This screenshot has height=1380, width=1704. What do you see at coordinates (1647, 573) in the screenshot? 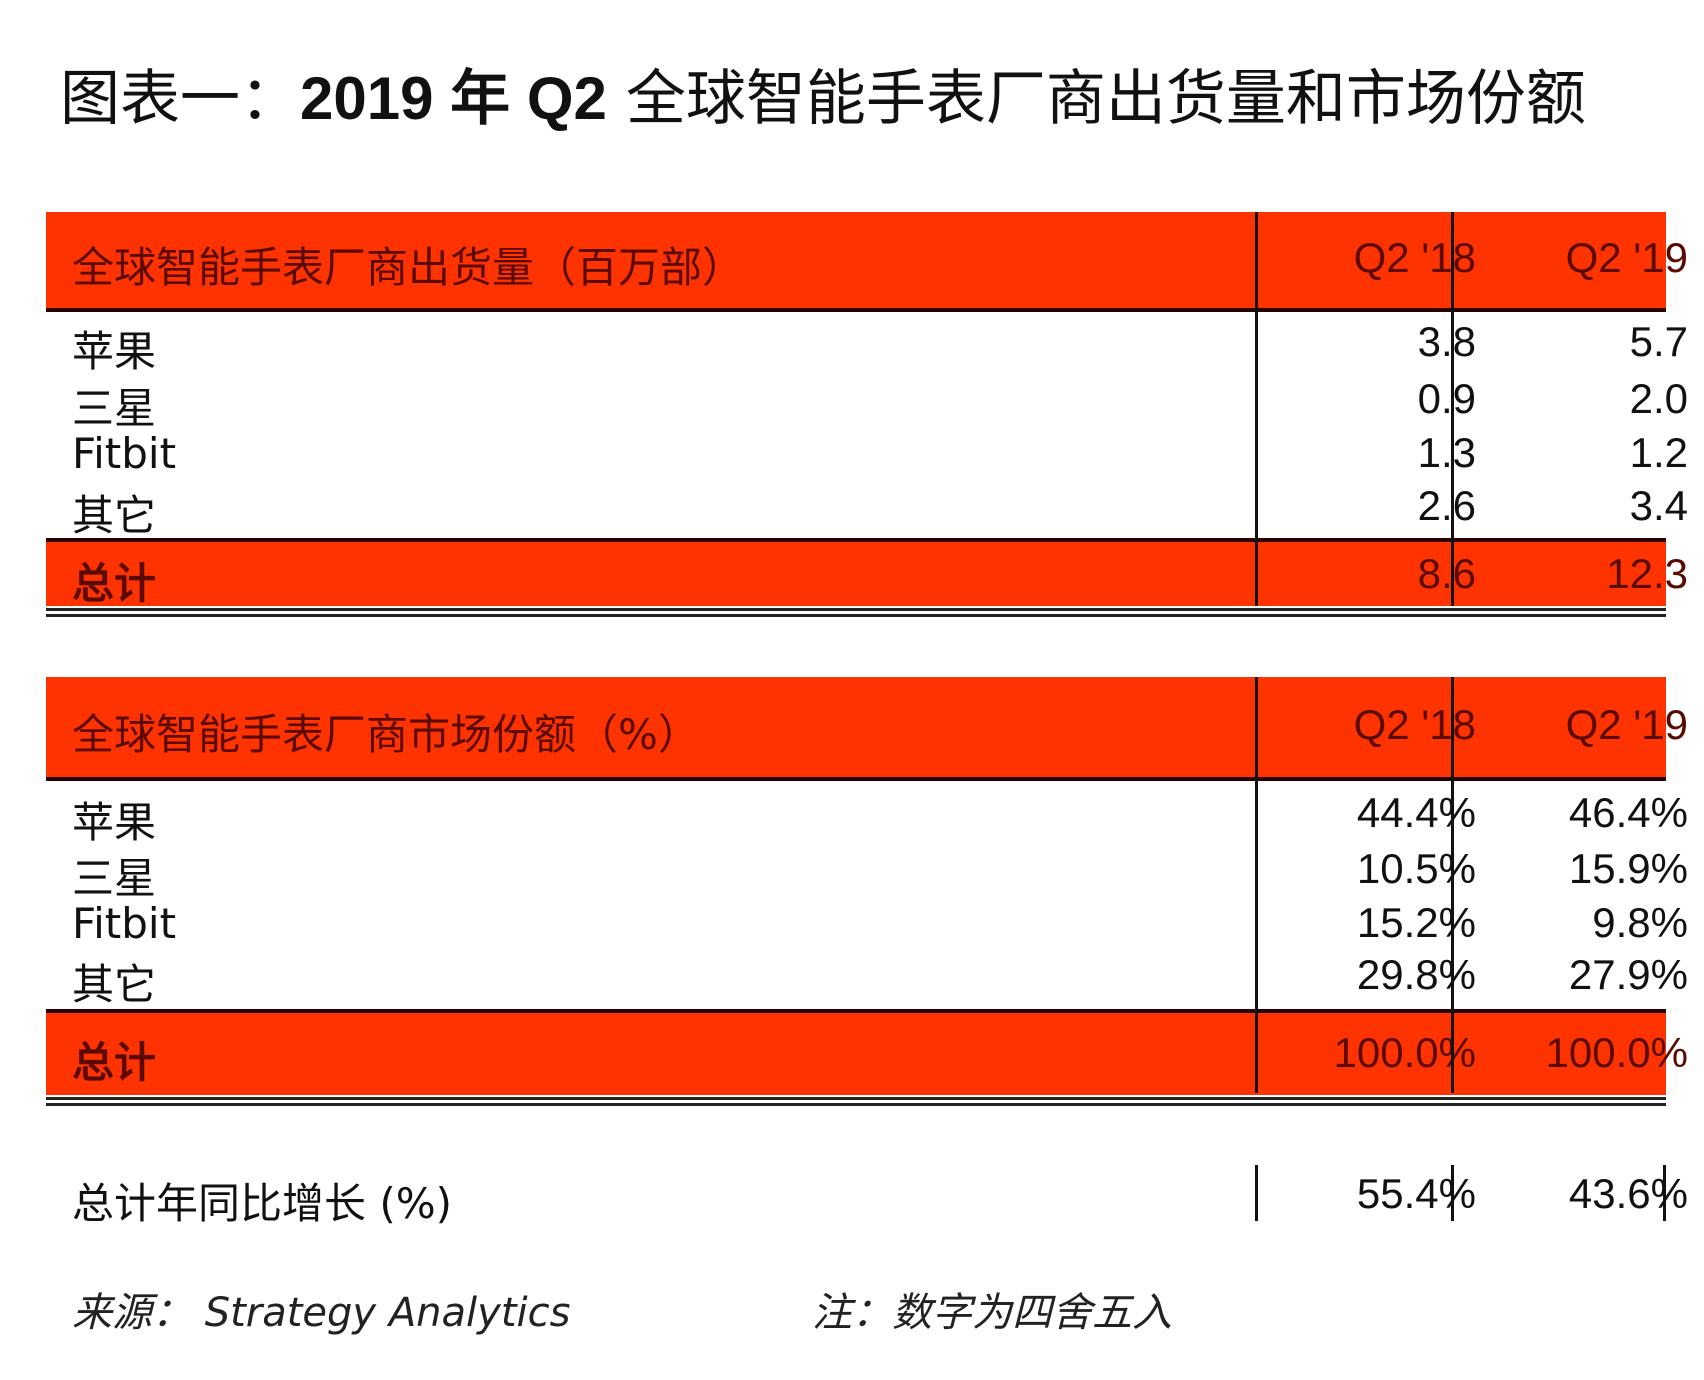
I see `total-cell: 12.3` at bounding box center [1647, 573].